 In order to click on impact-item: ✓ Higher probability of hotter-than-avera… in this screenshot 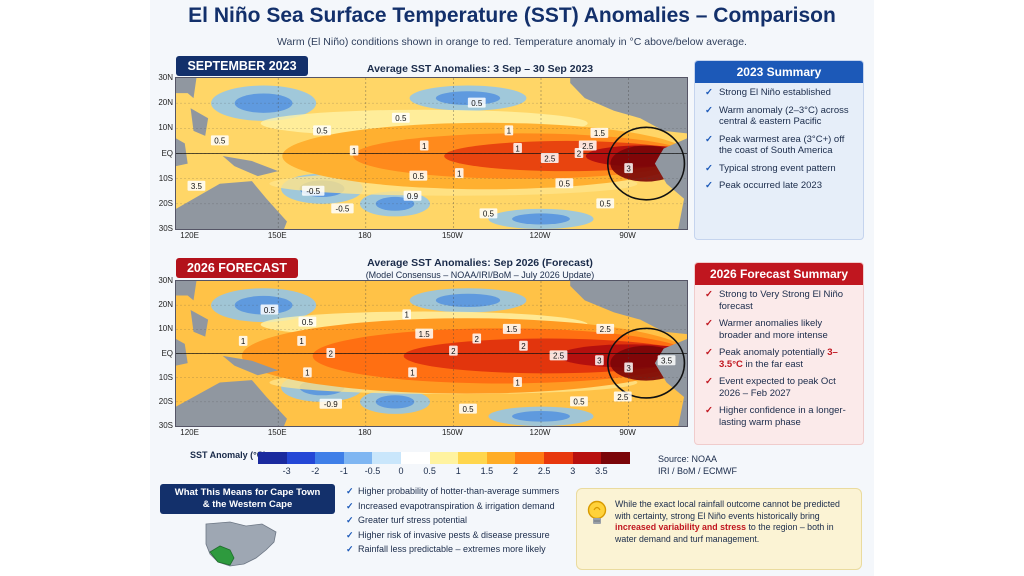, I will do `click(452, 491)`.